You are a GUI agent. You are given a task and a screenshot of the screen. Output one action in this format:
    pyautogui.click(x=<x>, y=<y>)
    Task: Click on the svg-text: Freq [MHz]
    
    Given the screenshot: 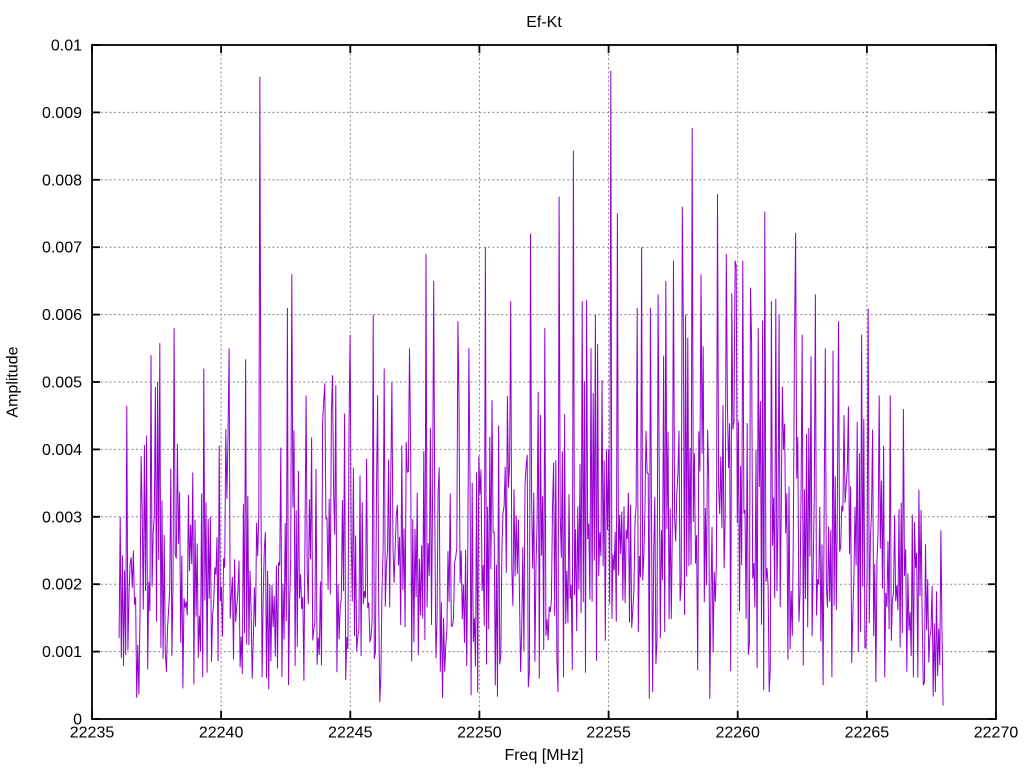 What is the action you would take?
    pyautogui.click(x=543, y=755)
    